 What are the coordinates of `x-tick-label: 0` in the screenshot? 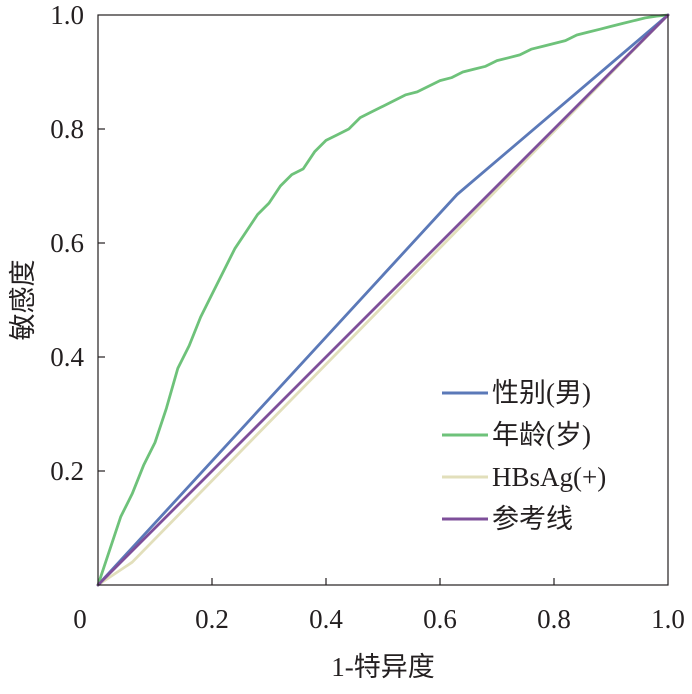 It's located at (80, 619).